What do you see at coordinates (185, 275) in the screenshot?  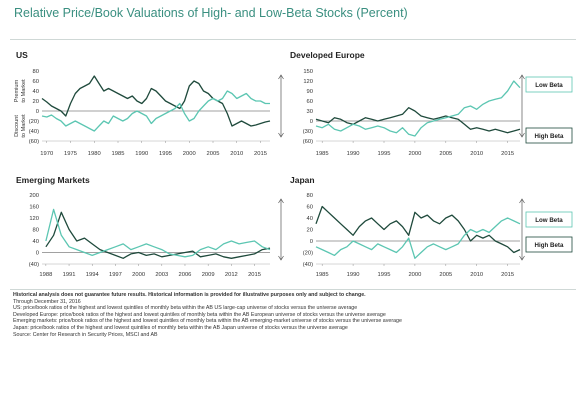 I see `x-tick-label: 2006` at bounding box center [185, 275].